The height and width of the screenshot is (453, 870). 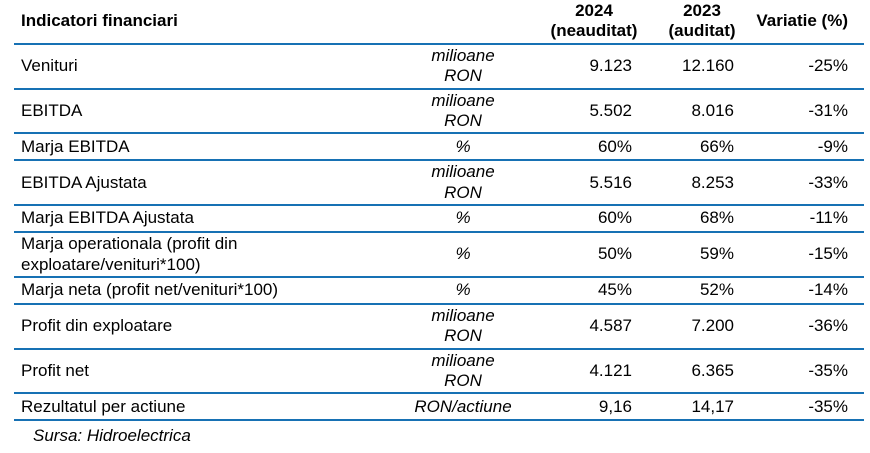 I want to click on table-row: Venituri milioane RON 9.123 12.160 -25%, so click(x=439, y=67).